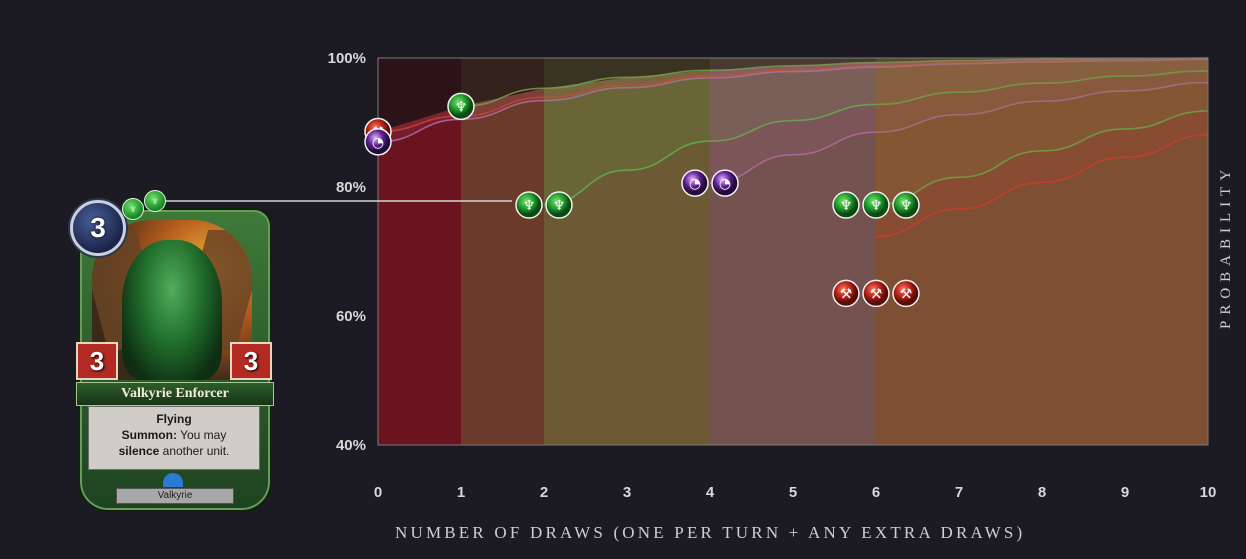  What do you see at coordinates (1042, 492) in the screenshot?
I see `x-tick-label: 8` at bounding box center [1042, 492].